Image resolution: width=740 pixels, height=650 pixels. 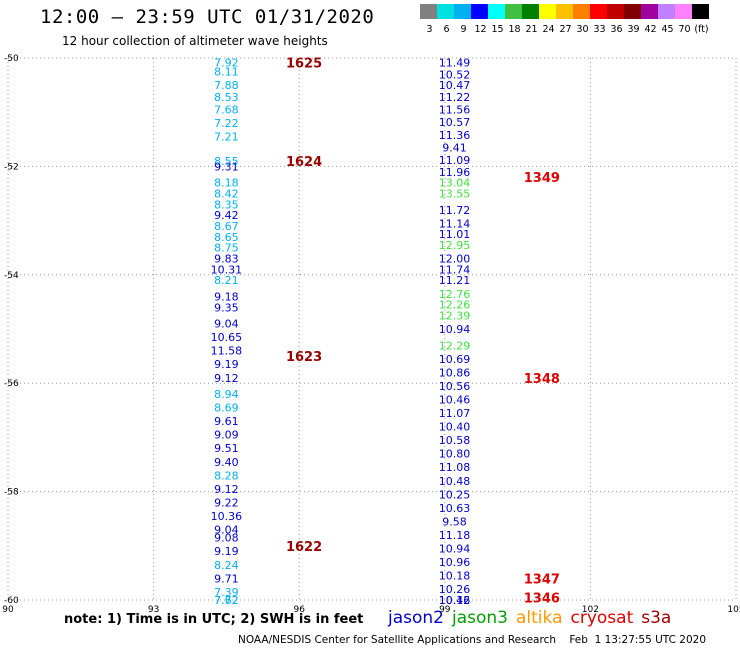 What do you see at coordinates (455, 399) in the screenshot?
I see `swh-value-label: 10.46` at bounding box center [455, 399].